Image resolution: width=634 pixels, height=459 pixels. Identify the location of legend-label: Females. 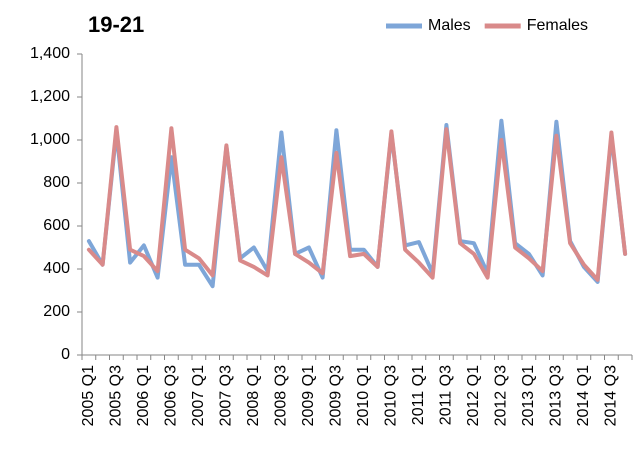
(557, 25).